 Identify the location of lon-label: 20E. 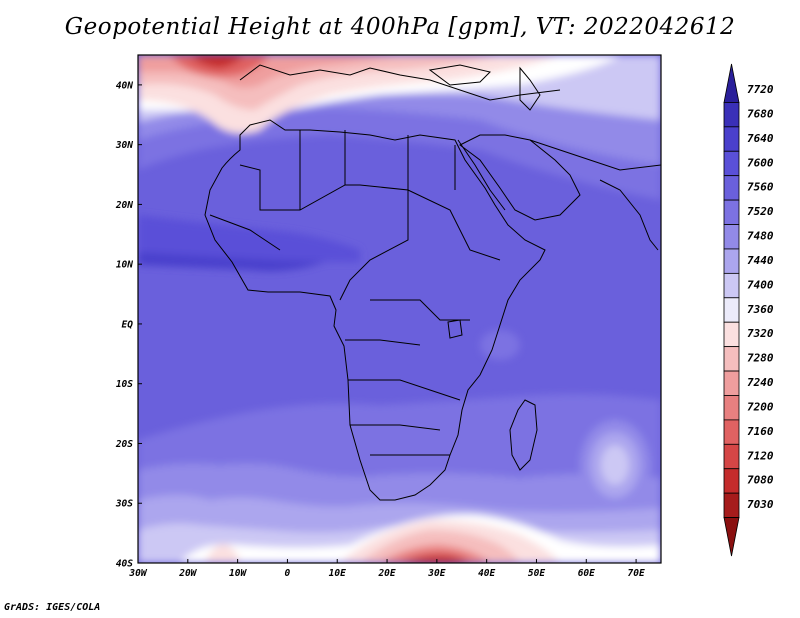
(386, 573).